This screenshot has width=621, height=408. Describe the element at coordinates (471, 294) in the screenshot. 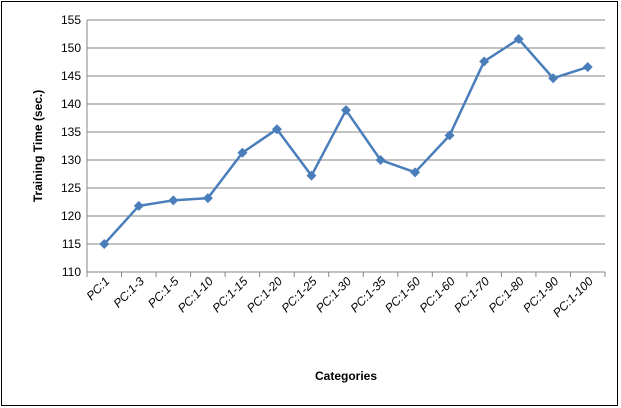

I see `x-tick-label: PC:1-70` at that location.